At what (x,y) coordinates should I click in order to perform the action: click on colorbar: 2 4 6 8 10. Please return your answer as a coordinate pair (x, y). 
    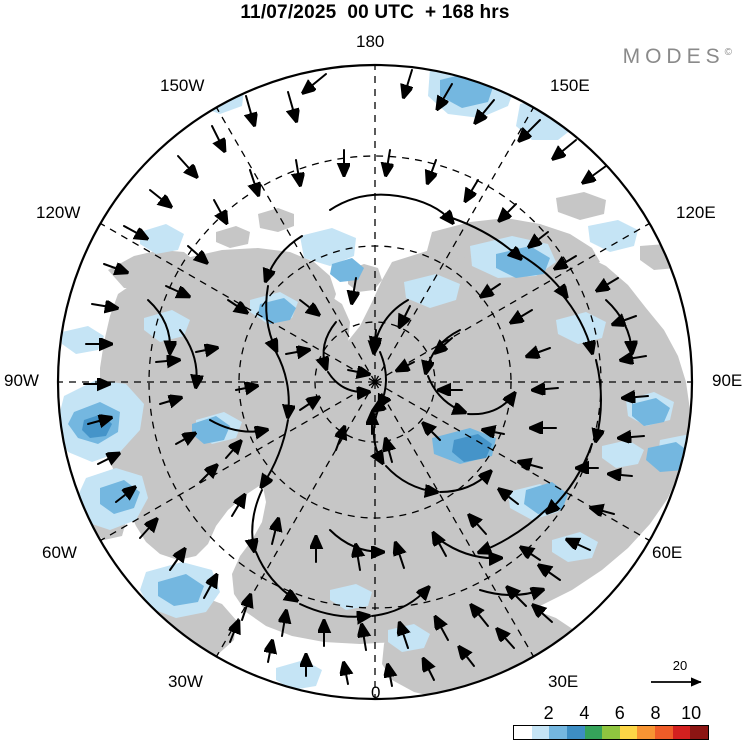
    Looking at the image, I should click on (611, 721).